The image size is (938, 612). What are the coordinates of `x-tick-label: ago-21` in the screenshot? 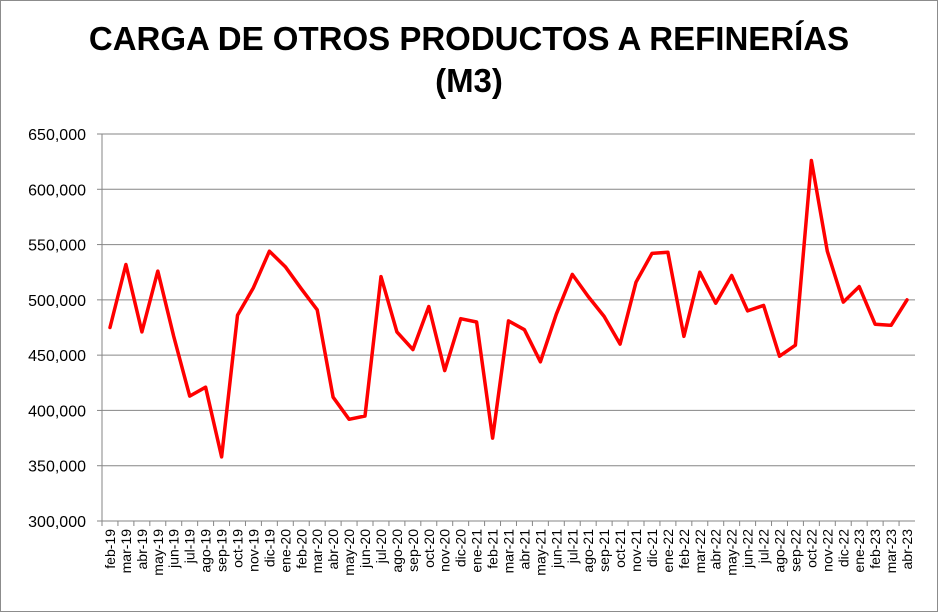 It's located at (588, 551).